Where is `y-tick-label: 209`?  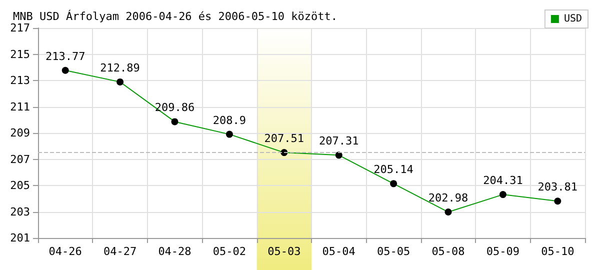 y-tick-label: 209 is located at coordinates (20, 133).